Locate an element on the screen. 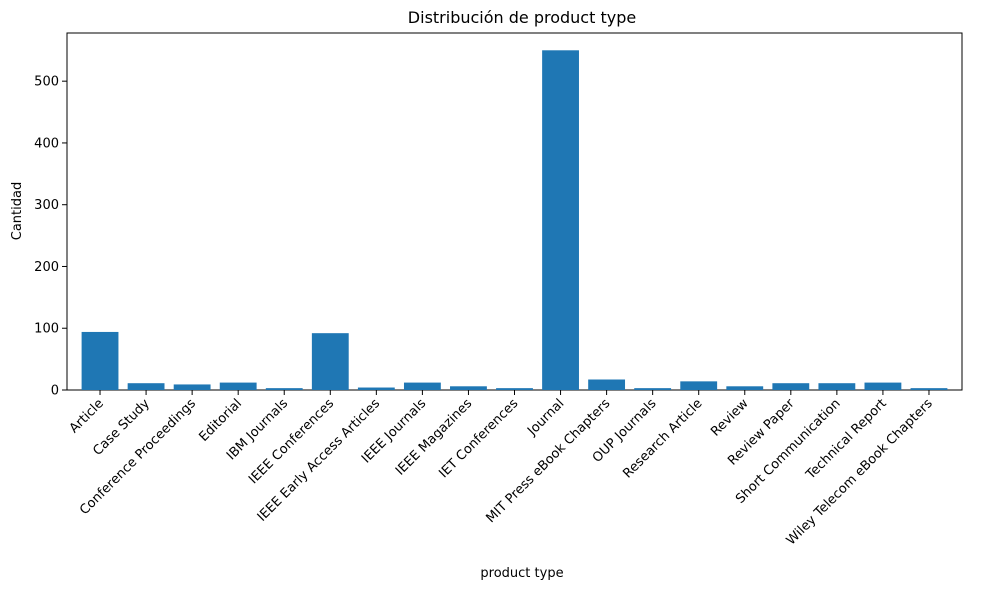 The width and height of the screenshot is (989, 590). x-tick-label: Review is located at coordinates (730, 418).